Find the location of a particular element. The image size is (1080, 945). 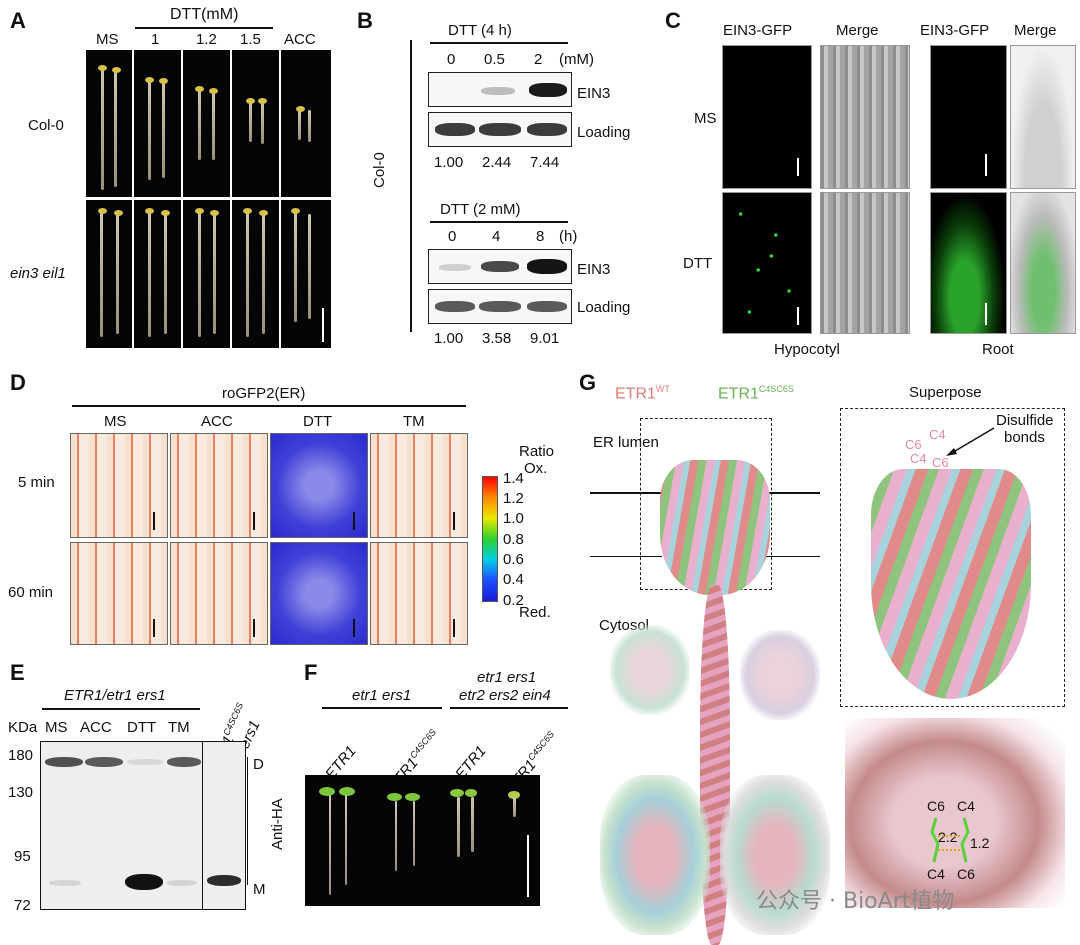

watermark: 公众号 · BioArt植物 is located at coordinates (855, 901).